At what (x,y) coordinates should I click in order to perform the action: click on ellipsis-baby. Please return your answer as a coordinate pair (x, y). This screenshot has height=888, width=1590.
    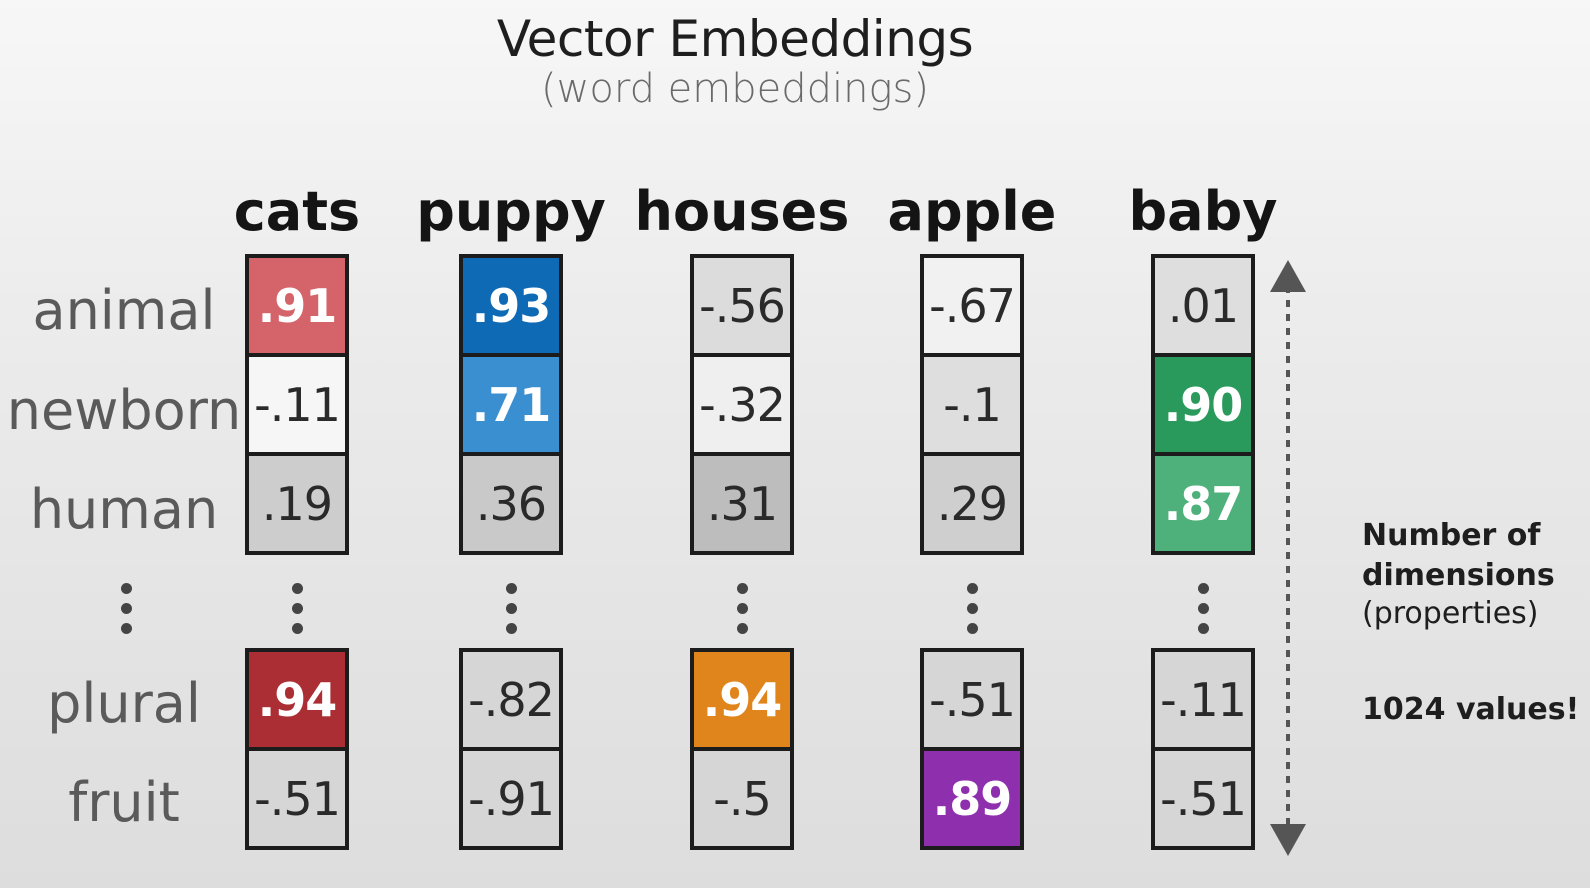
    Looking at the image, I should click on (1203, 608).